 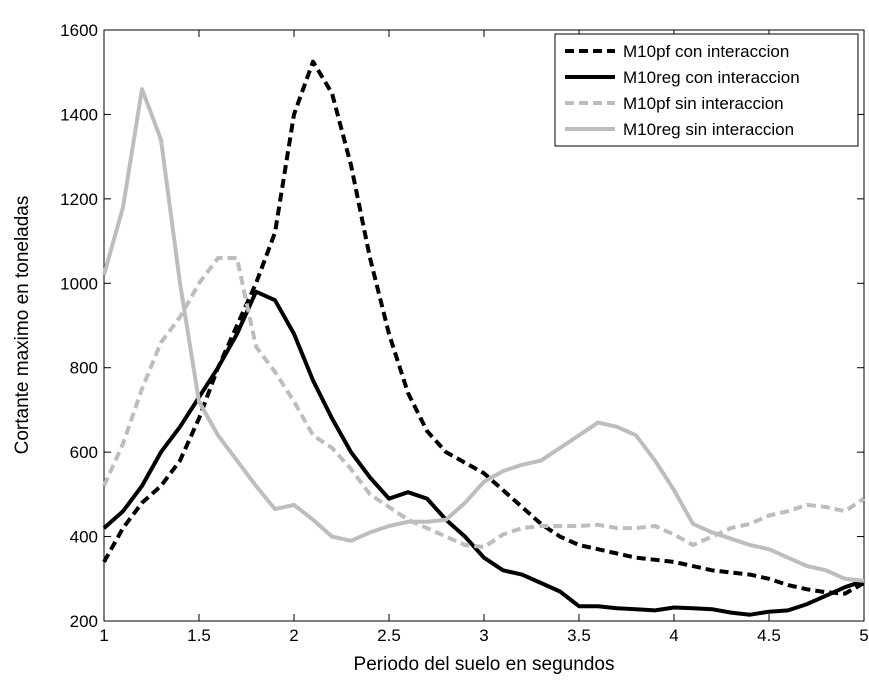 What do you see at coordinates (579, 635) in the screenshot?
I see `x-tick-label: 3.5` at bounding box center [579, 635].